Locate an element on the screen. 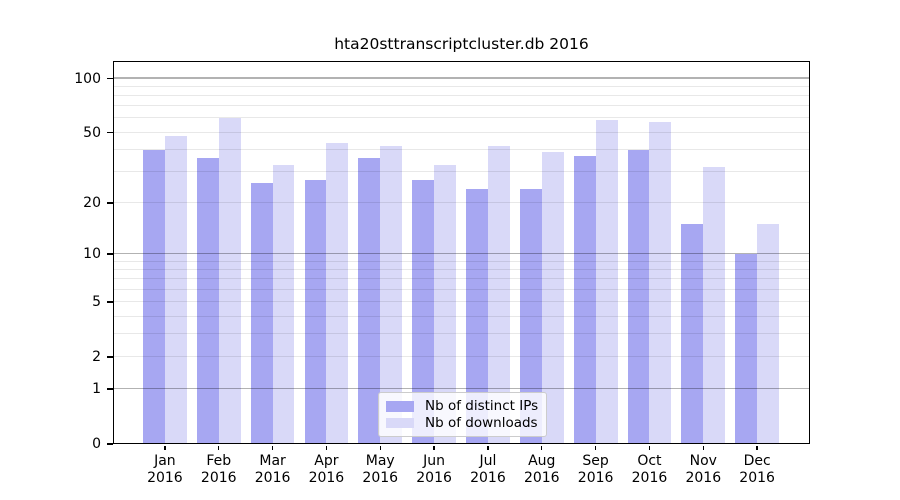 The image size is (900, 500). x-tick-label-jul: Jul 2016 is located at coordinates (488, 469).